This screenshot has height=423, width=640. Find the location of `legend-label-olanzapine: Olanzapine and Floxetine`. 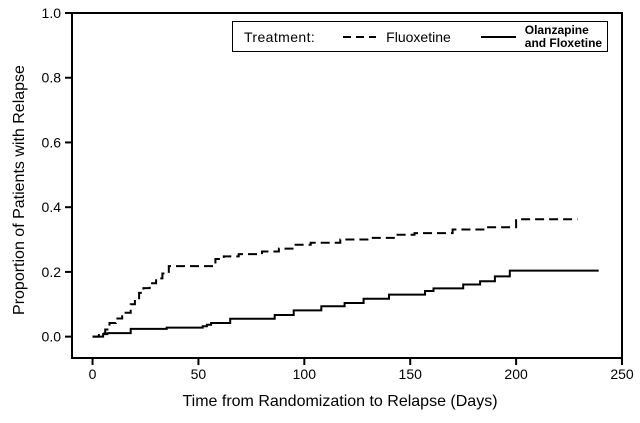

legend-label-olanzapine: Olanzapine and Floxetine is located at coordinates (563, 36).